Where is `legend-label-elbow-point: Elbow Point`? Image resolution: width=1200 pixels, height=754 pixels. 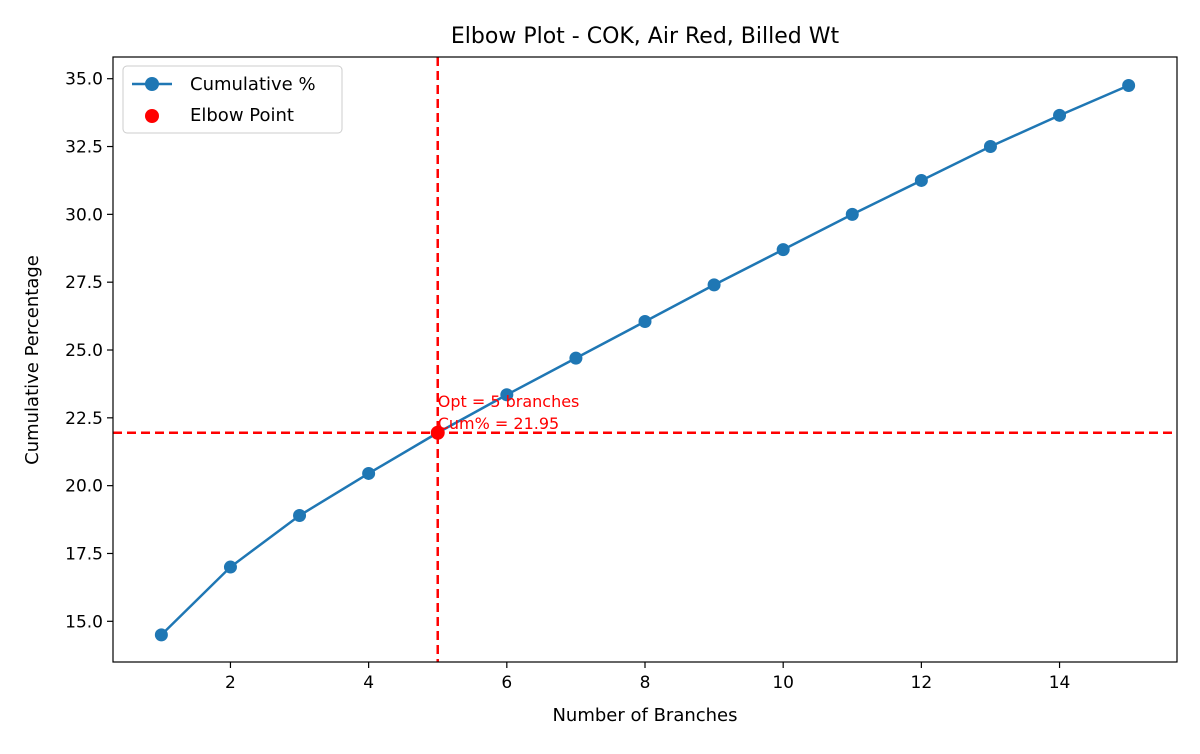
legend-label-elbow-point: Elbow Point is located at coordinates (242, 115).